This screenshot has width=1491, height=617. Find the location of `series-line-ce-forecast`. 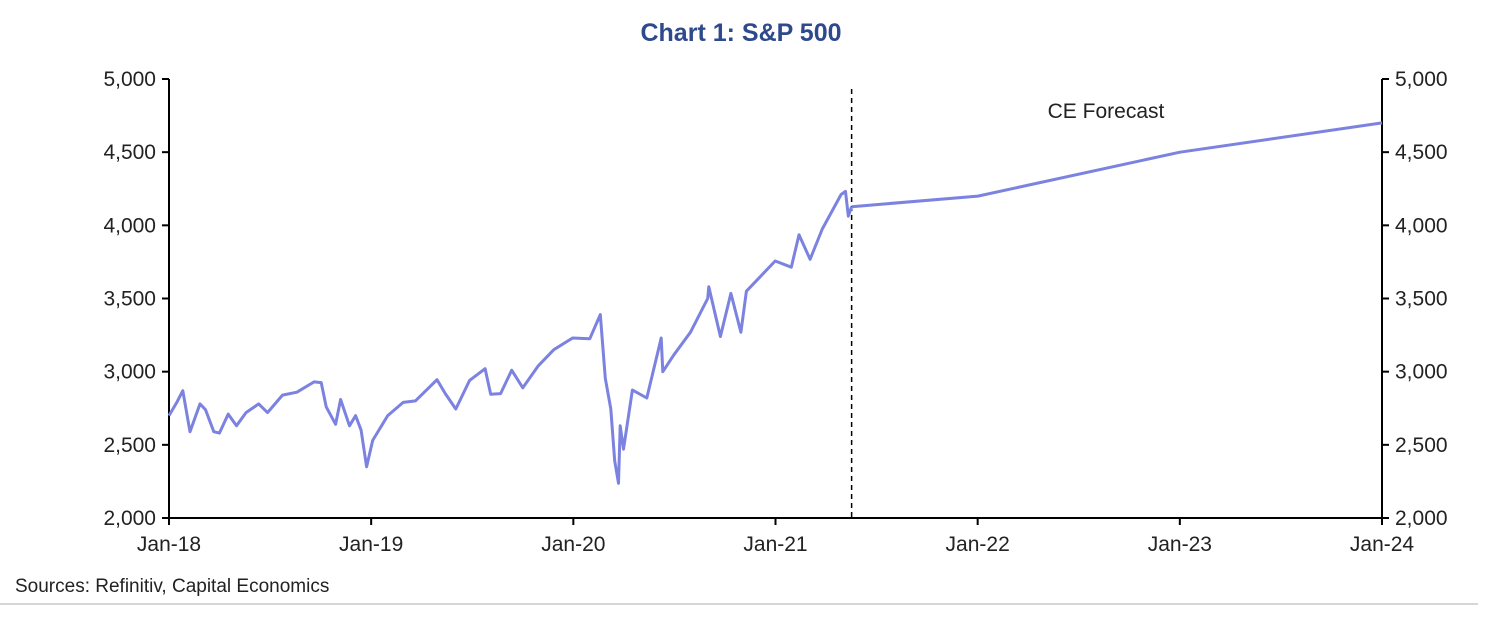

series-line-ce-forecast is located at coordinates (1117, 165).